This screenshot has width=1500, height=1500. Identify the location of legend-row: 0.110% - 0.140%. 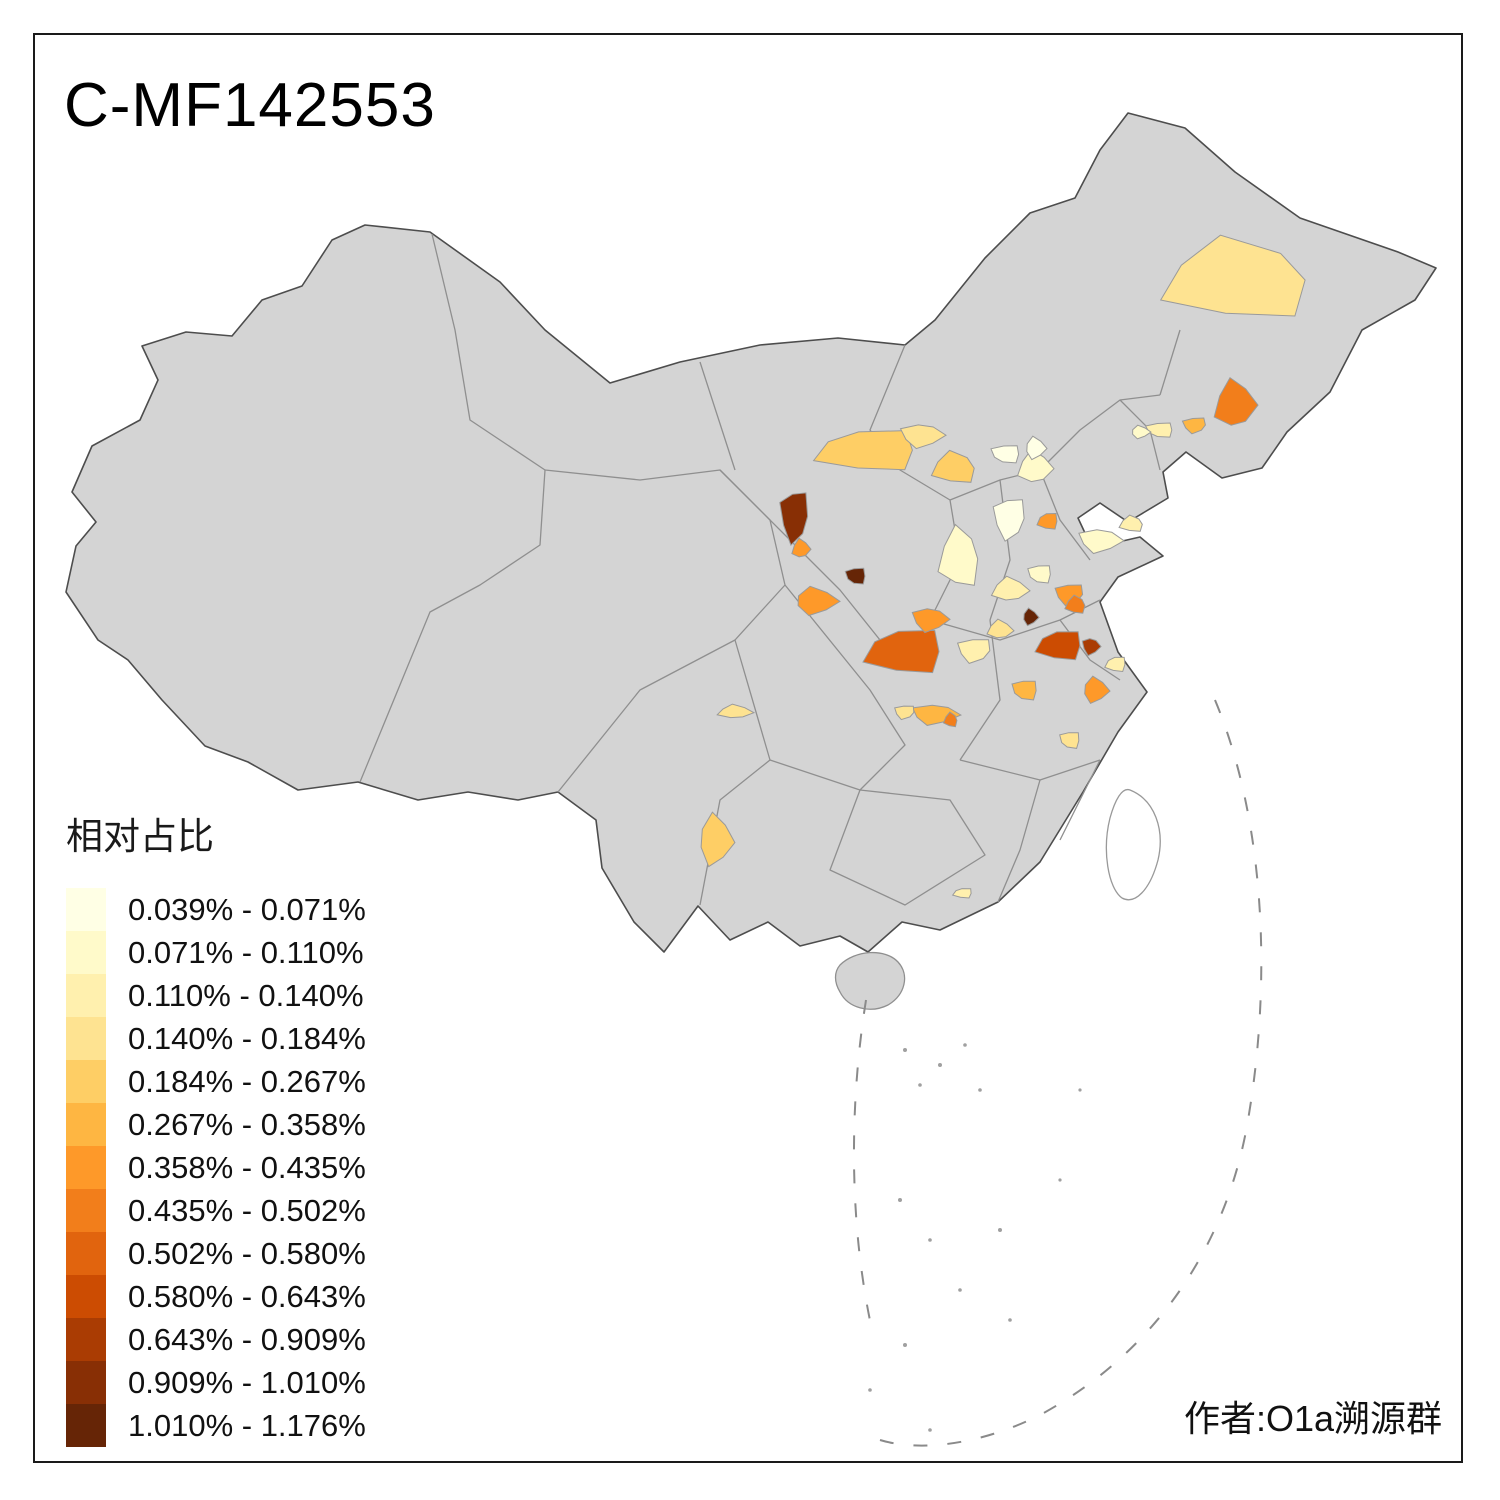
(216, 995).